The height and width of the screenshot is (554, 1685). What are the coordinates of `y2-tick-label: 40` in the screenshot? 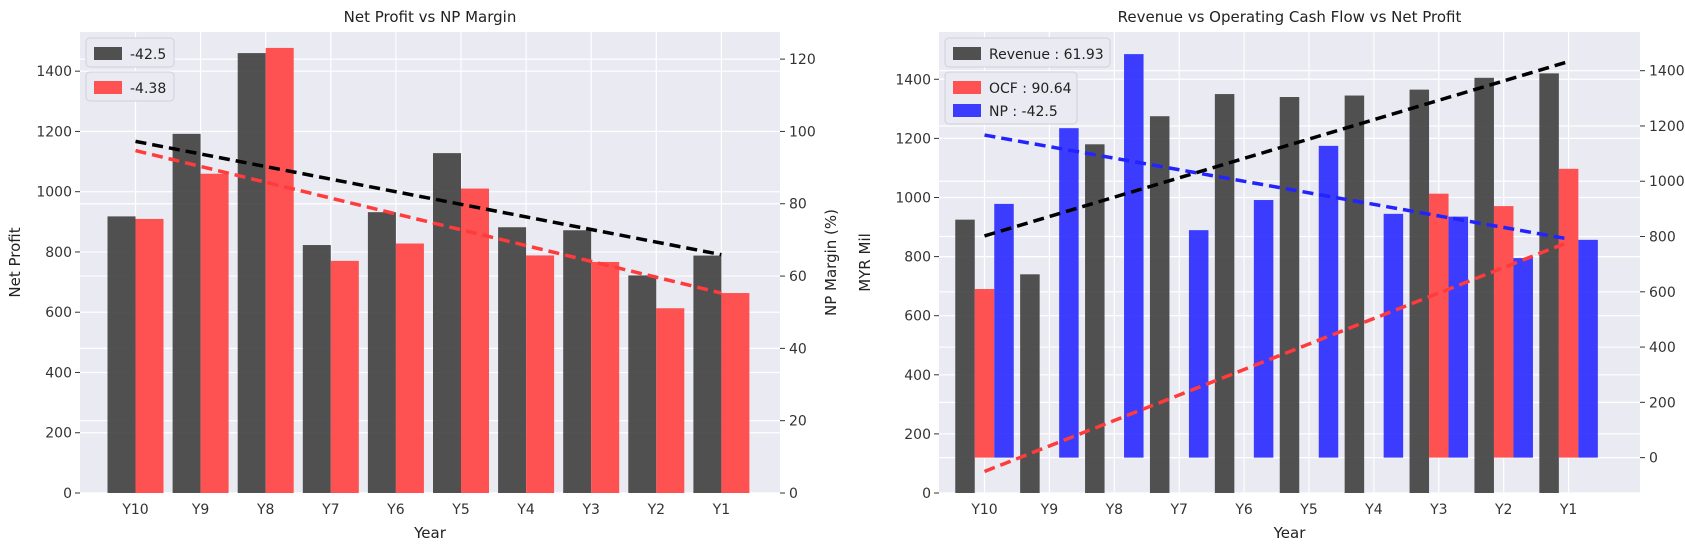 It's located at (798, 349).